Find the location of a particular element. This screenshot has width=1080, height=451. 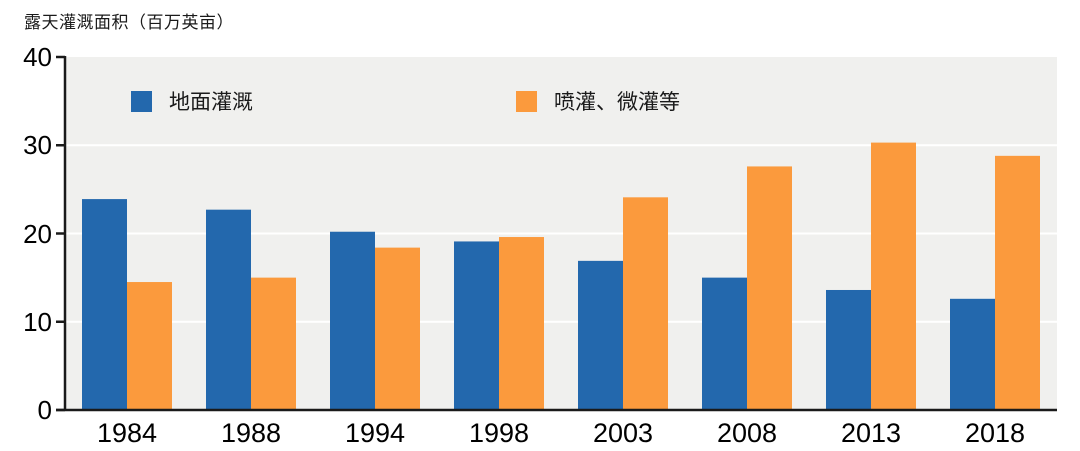

x-tick-label: 2008 is located at coordinates (747, 433).